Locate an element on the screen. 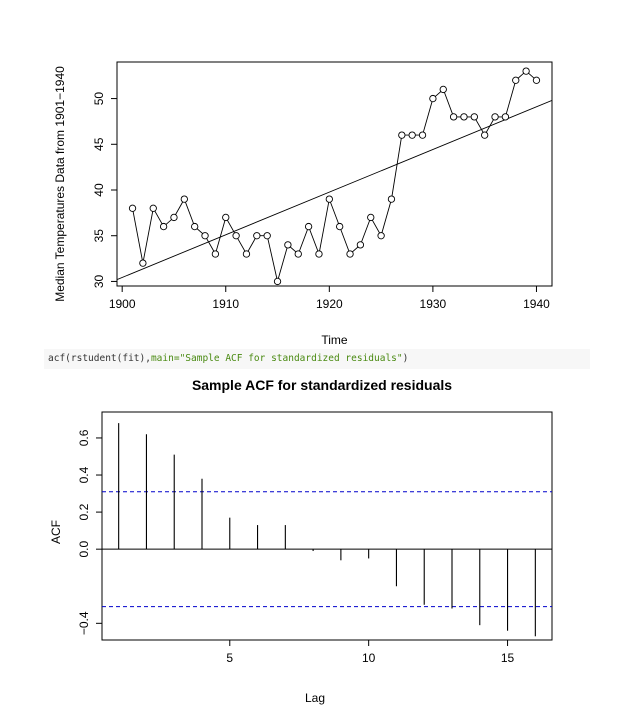 The image size is (628, 716). x-tick-label: 1900 is located at coordinates (122, 304).